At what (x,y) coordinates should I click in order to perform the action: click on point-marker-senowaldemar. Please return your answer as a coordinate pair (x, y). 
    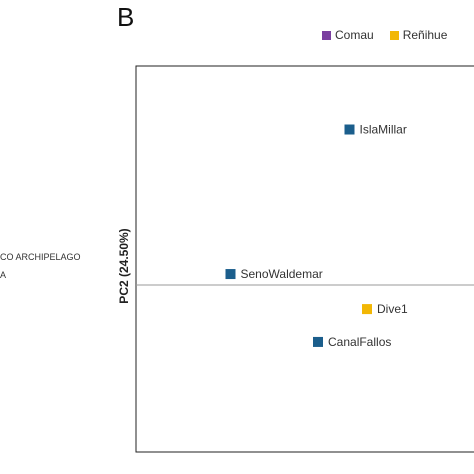
    Looking at the image, I should click on (230, 274).